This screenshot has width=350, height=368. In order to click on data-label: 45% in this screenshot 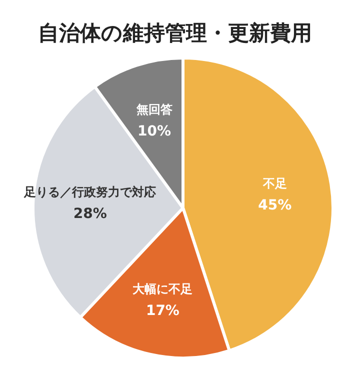, I will do `click(275, 205)`.